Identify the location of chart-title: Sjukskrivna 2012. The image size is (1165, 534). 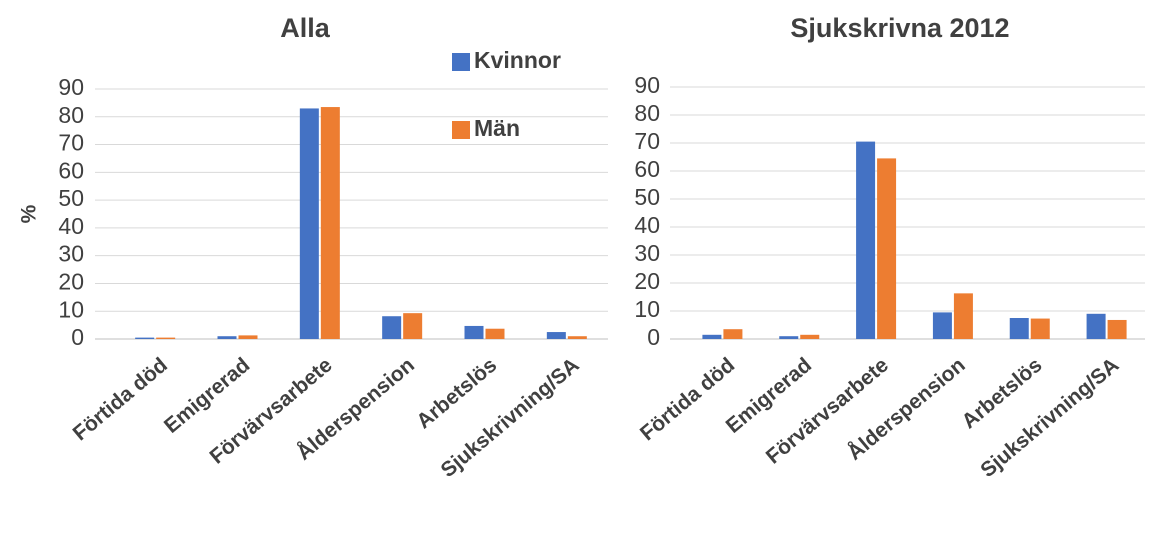
(899, 28).